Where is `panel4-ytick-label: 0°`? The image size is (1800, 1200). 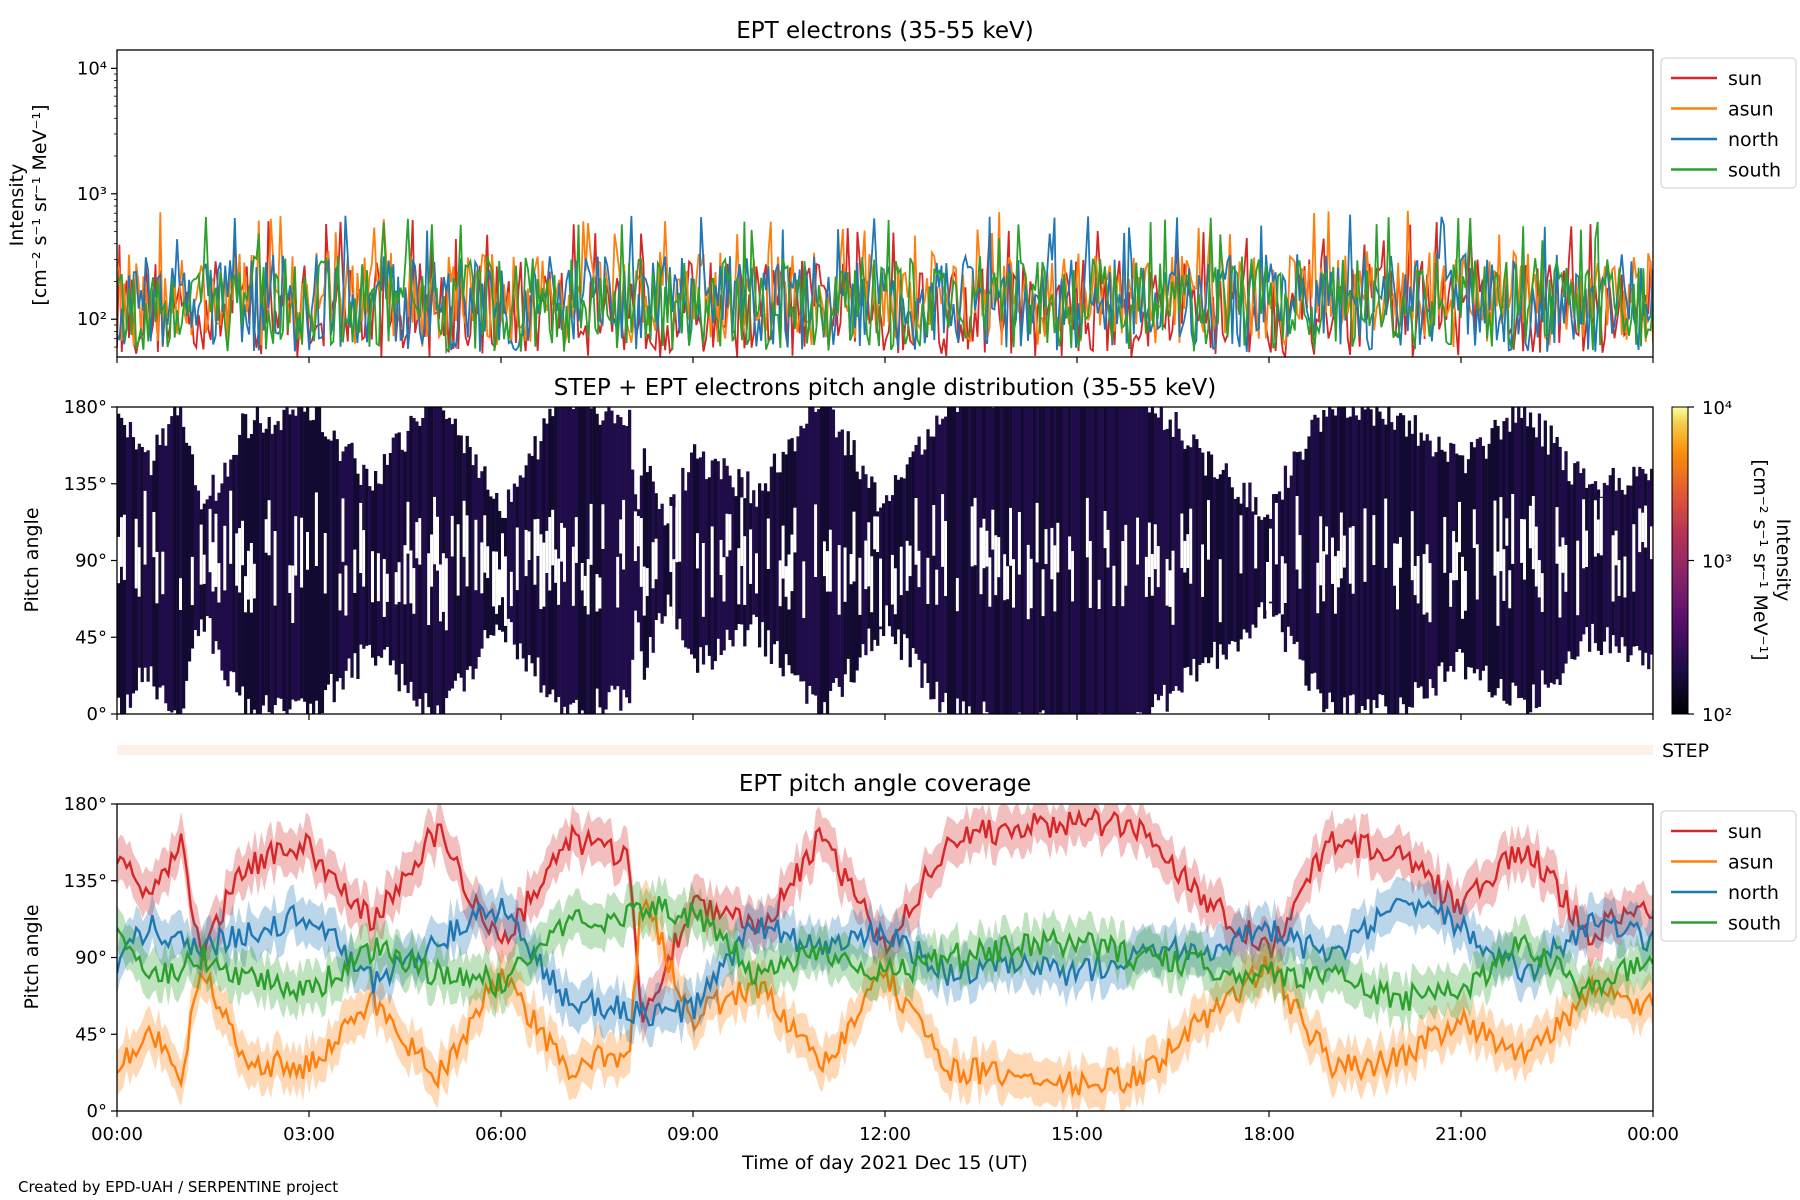
panel4-ytick-label: 0° is located at coordinates (97, 1111).